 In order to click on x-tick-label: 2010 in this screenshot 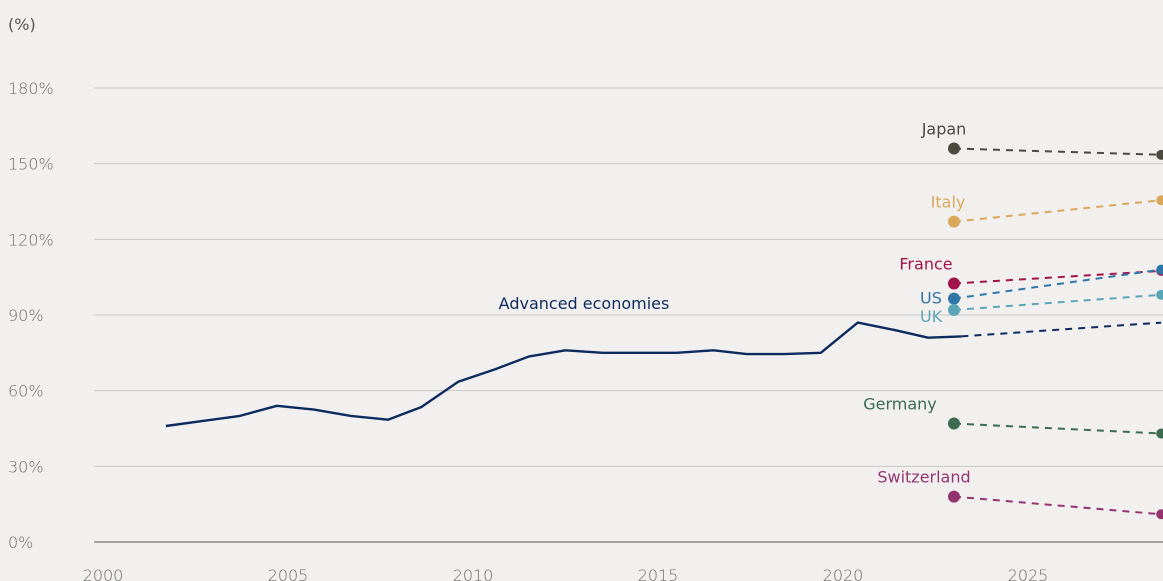, I will do `click(473, 573)`.